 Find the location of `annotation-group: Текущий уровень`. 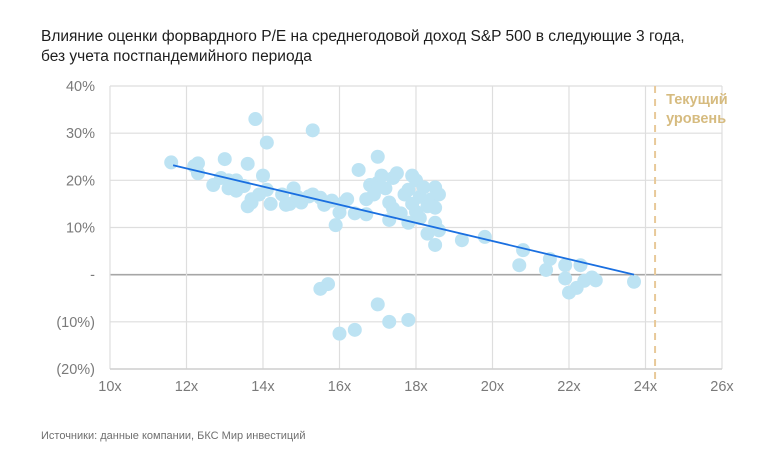

annotation-group: Текущий уровень is located at coordinates (691, 233).